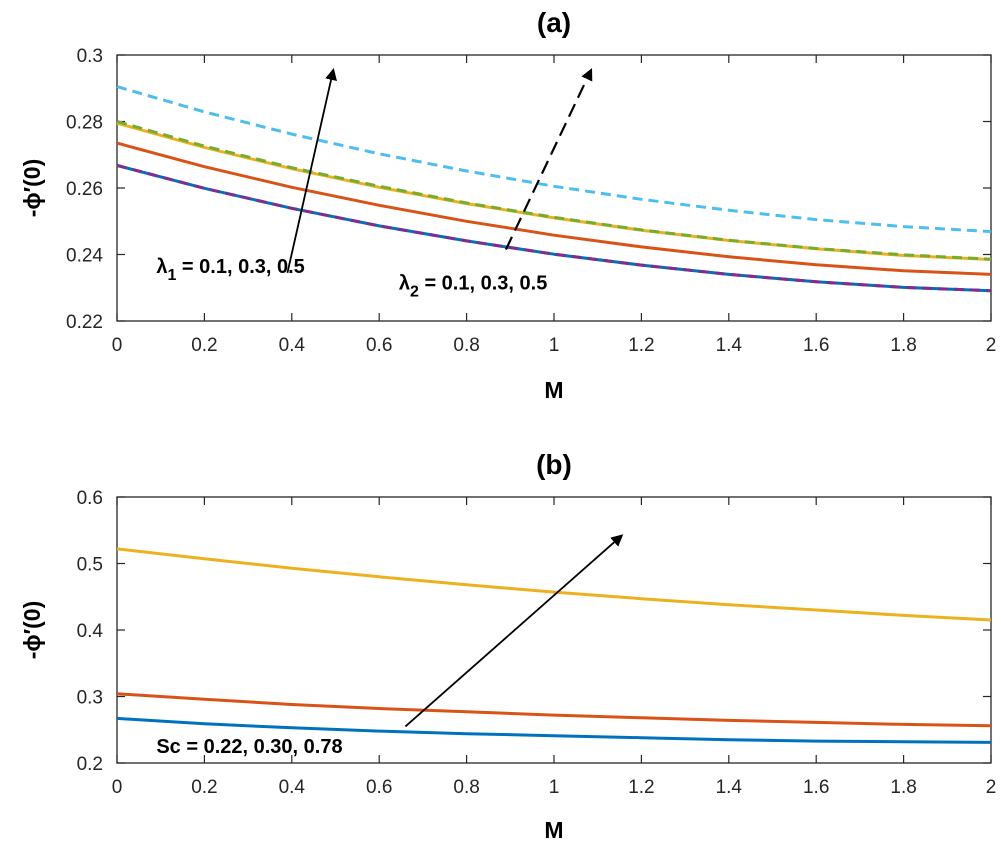 The image size is (1001, 846). I want to click on y-tick-label: 0.24, so click(84, 256).